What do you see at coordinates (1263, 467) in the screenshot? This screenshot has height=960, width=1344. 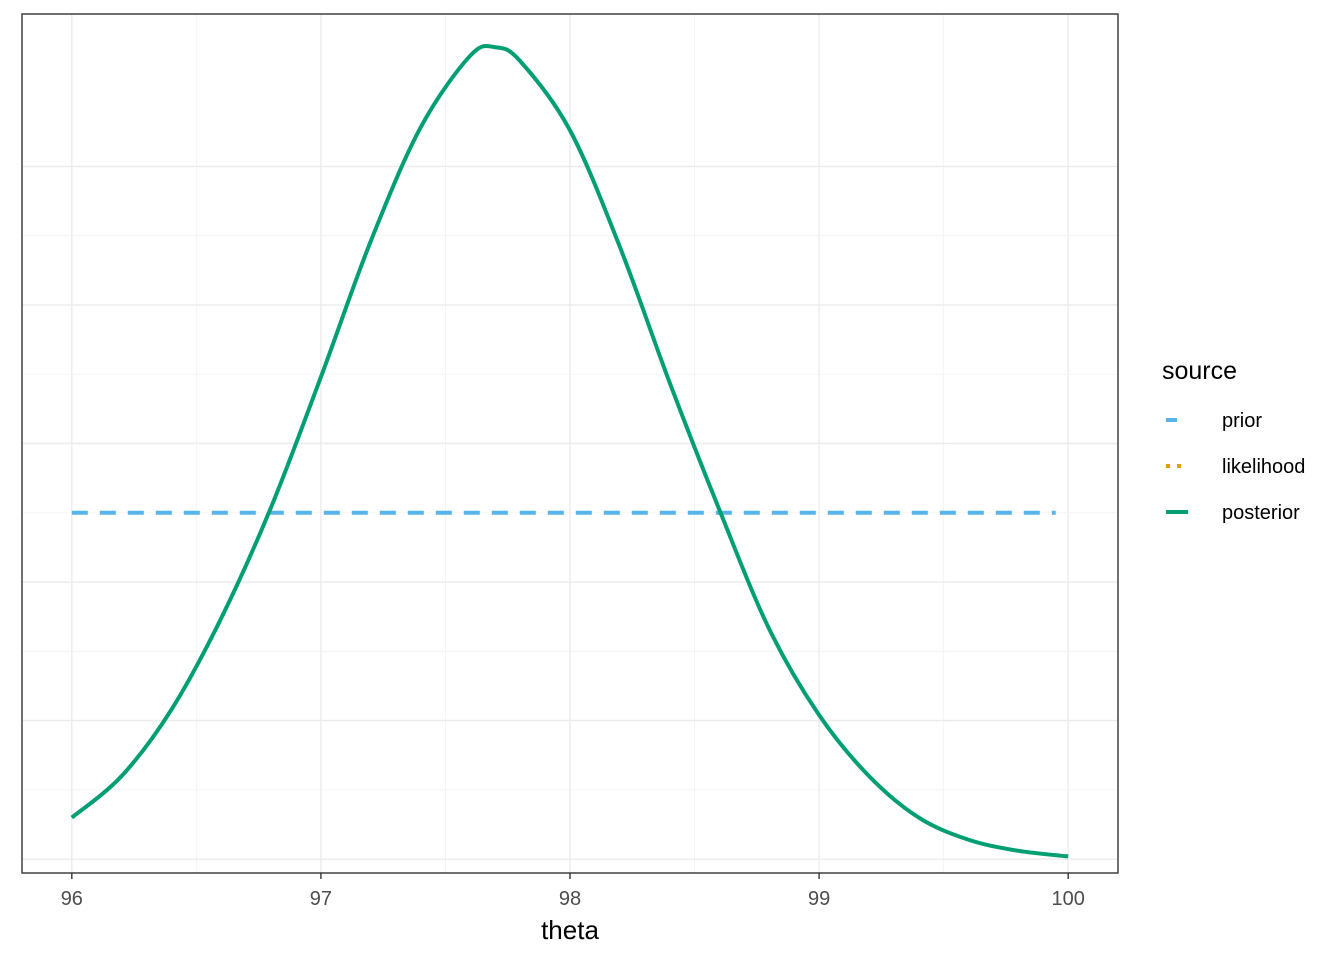 I see `legend-label-likelihood: likelihood` at bounding box center [1263, 467].